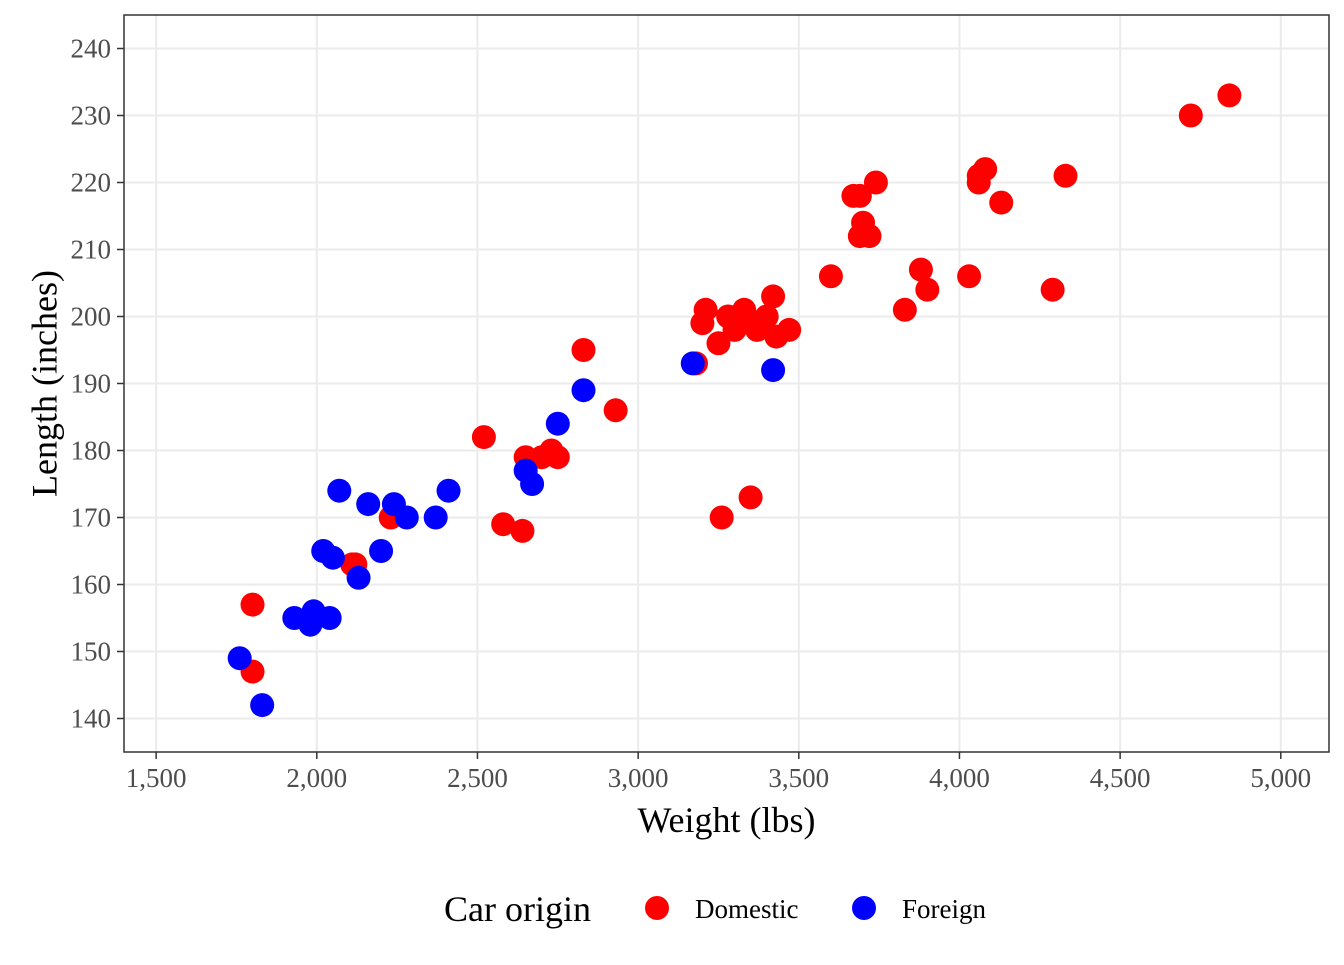 The height and width of the screenshot is (965, 1344). Describe the element at coordinates (91, 317) in the screenshot. I see `y-tick-label: 200` at that location.